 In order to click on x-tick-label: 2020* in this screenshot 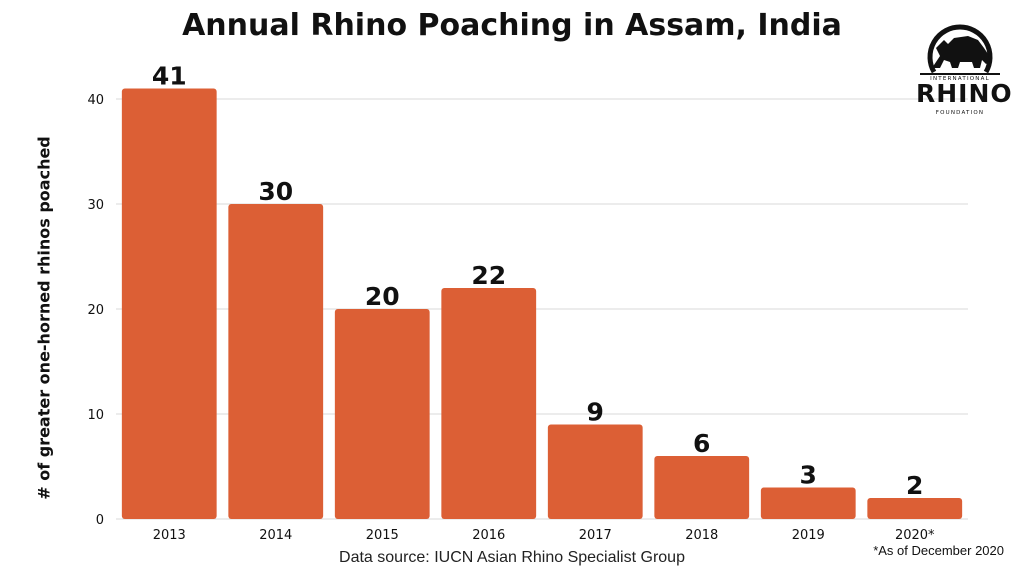, I will do `click(915, 535)`.